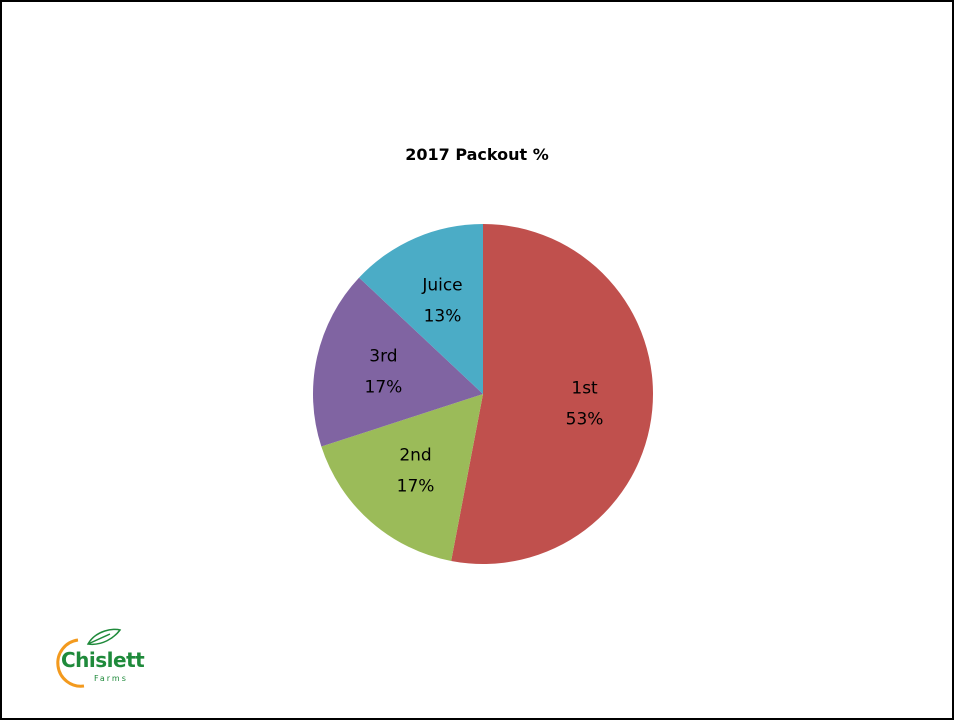 Image resolution: width=954 pixels, height=720 pixels. Describe the element at coordinates (552, 394) in the screenshot. I see `pie-slice-1st` at that location.